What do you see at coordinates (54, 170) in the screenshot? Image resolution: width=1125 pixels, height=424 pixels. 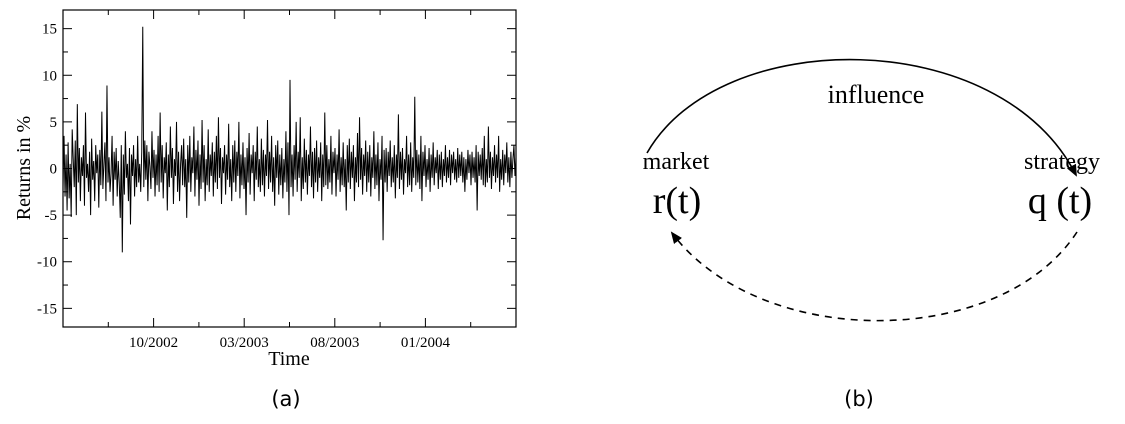 I see `y-tick-label: 0` at bounding box center [54, 170].